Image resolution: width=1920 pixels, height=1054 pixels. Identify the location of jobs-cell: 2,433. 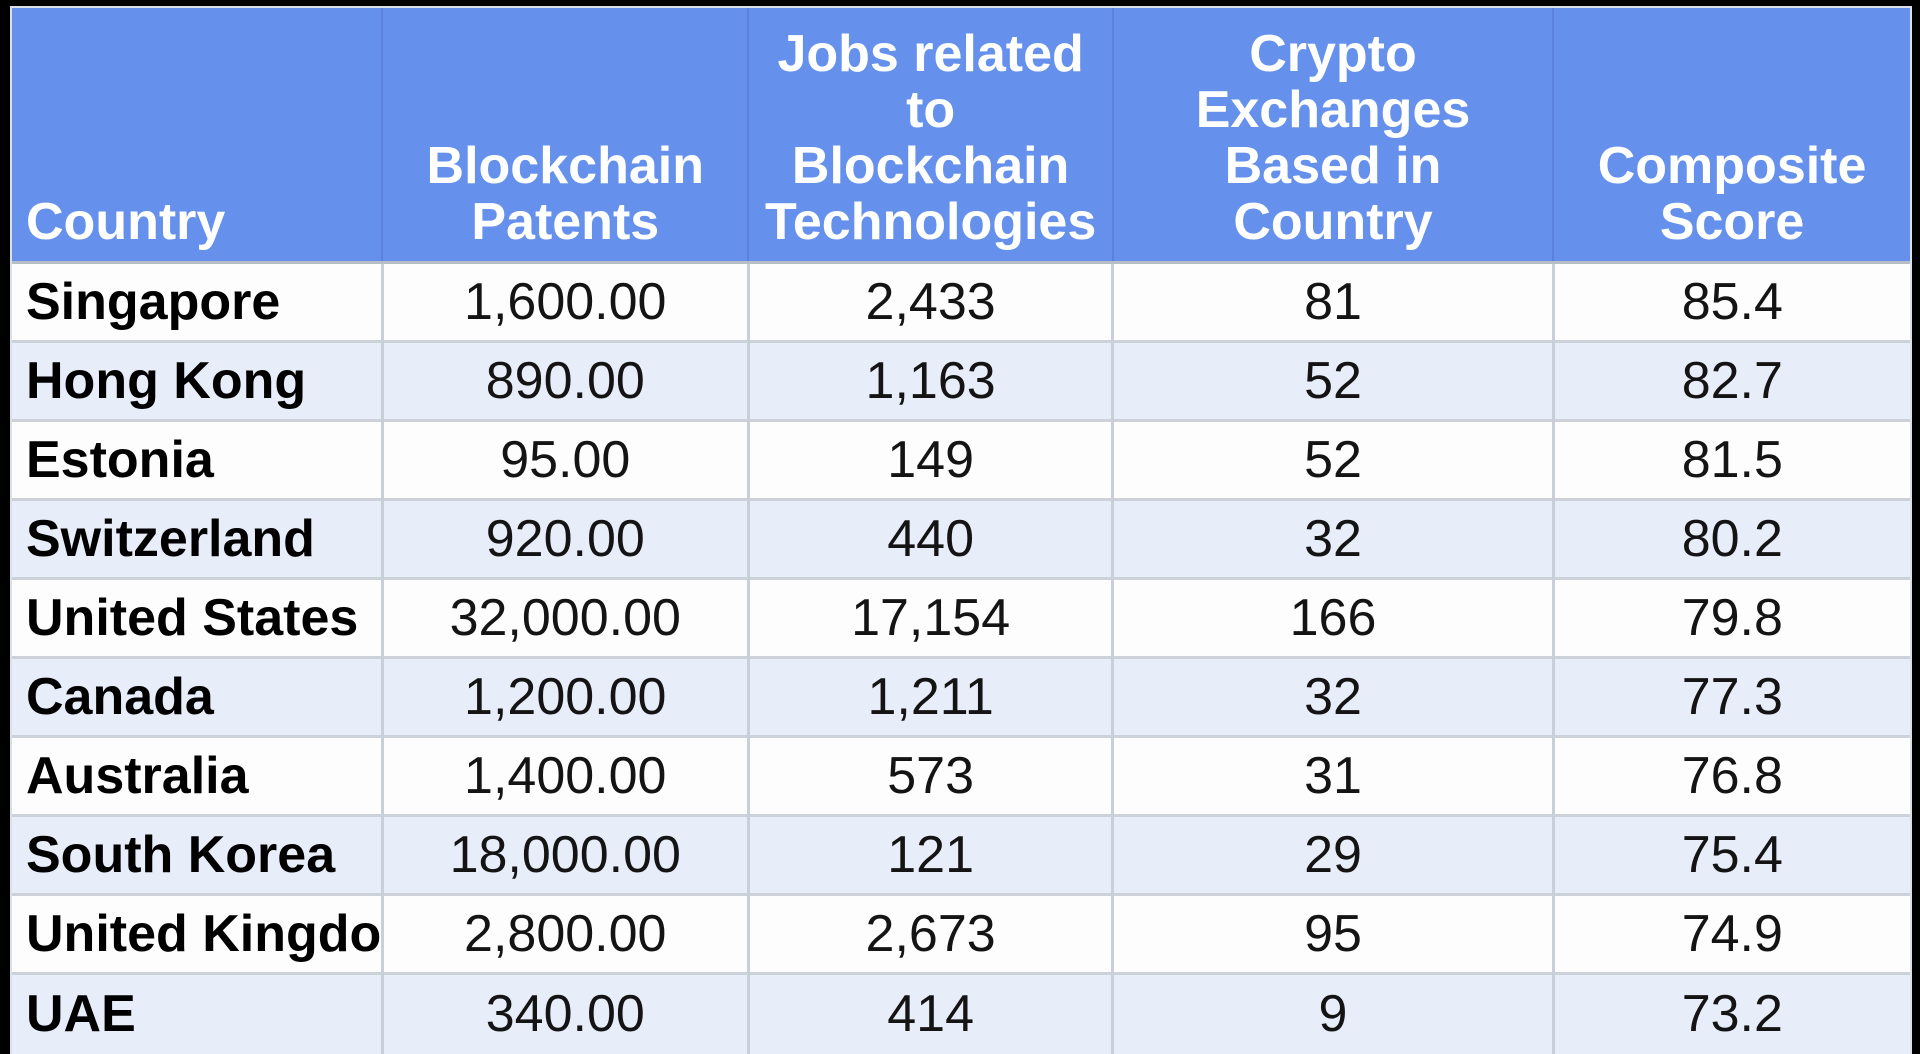
(929, 301).